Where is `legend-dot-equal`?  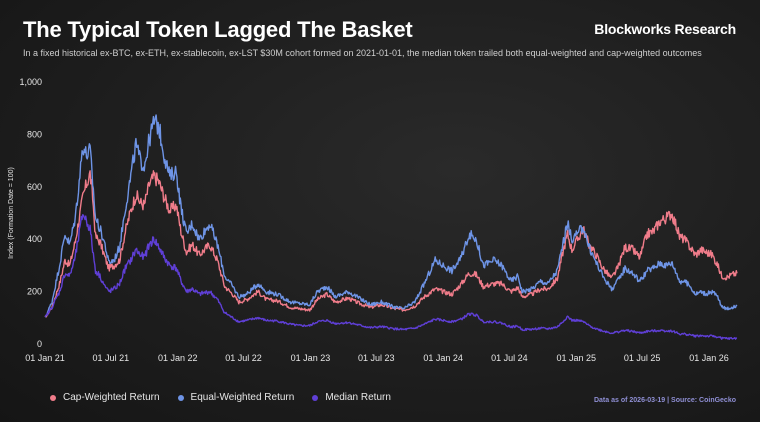
legend-dot-equal is located at coordinates (180, 397).